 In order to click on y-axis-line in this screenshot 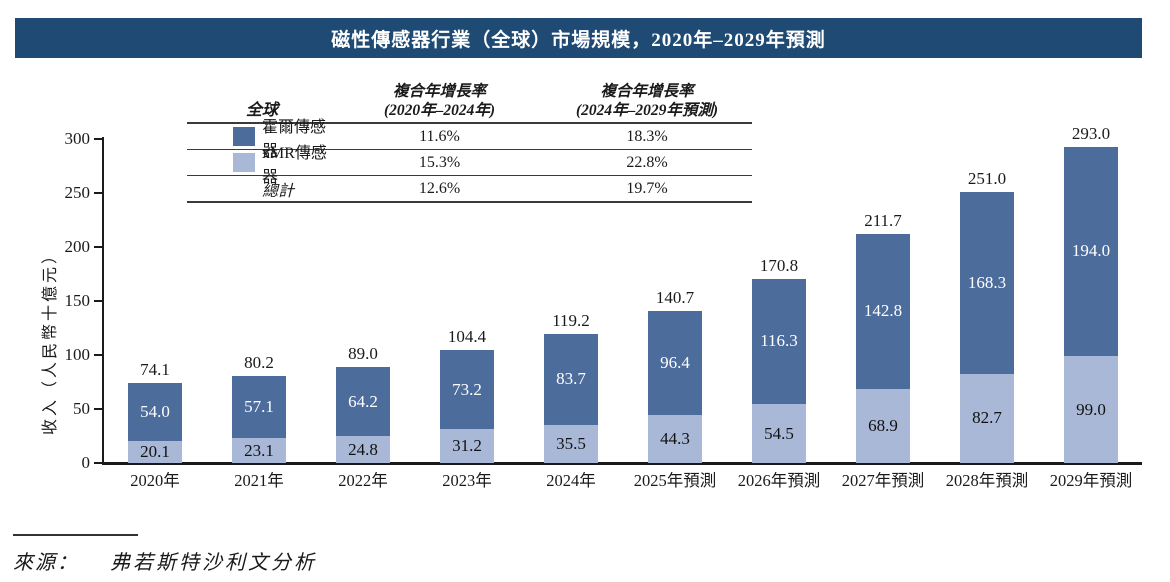, I will do `click(103, 301)`.